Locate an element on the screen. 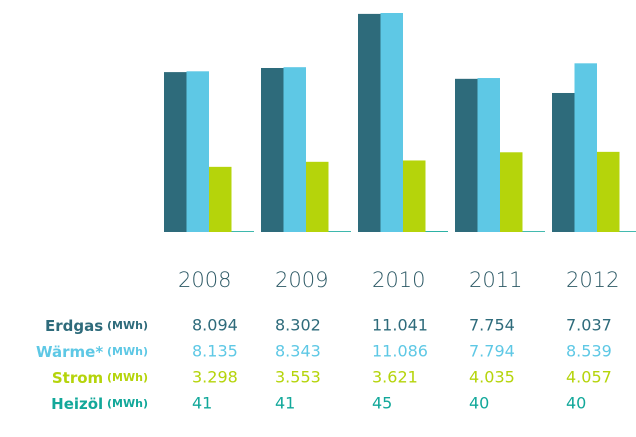 Image resolution: width=636 pixels, height=437 pixels. value-label: 3.298 is located at coordinates (215, 377).